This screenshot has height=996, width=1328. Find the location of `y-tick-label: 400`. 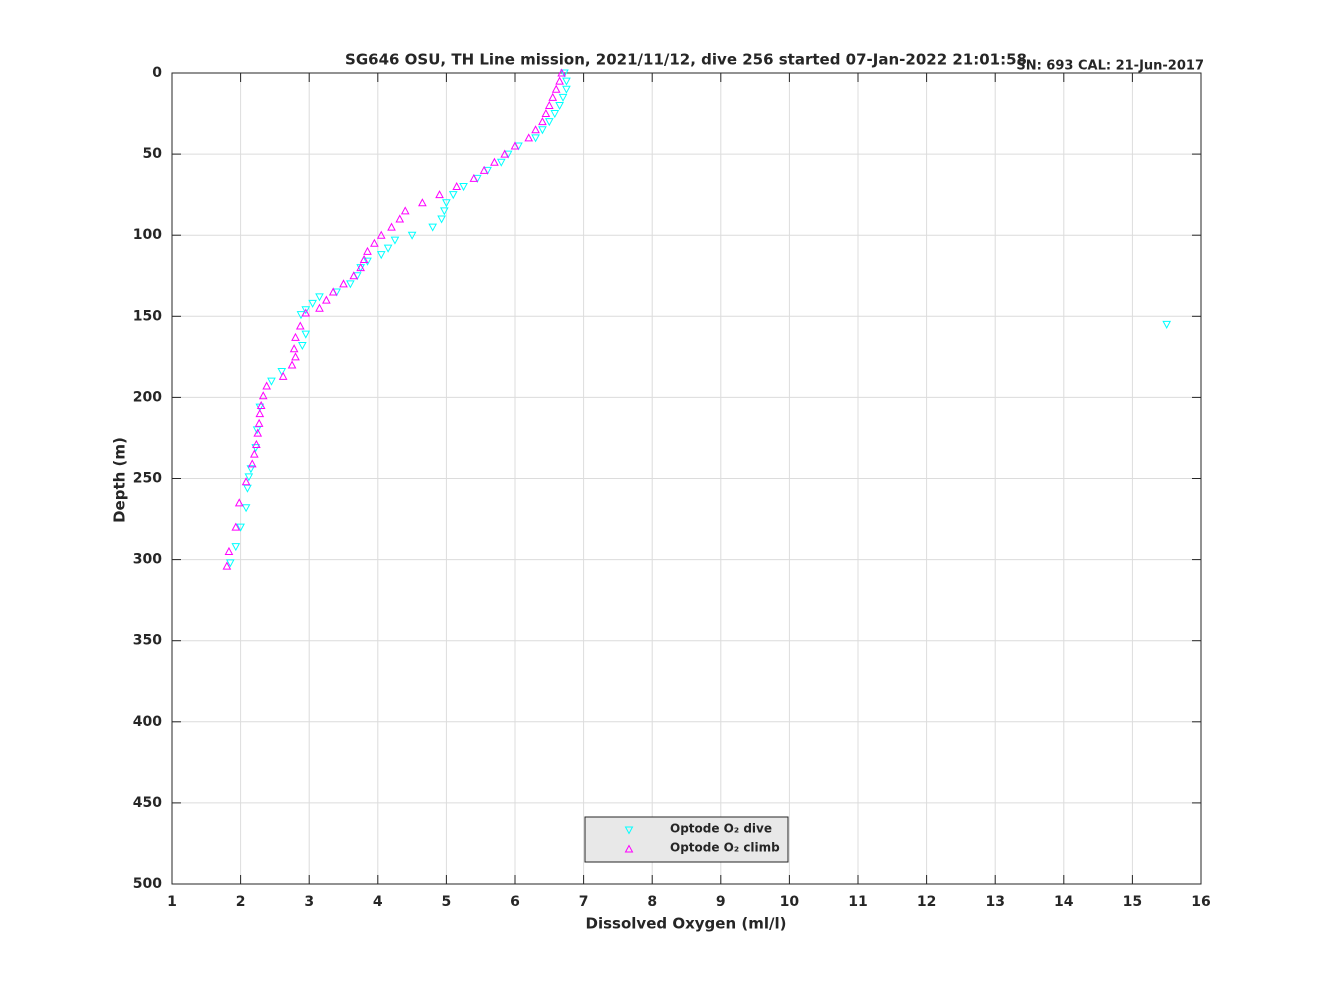

y-tick-label: 400 is located at coordinates (147, 722).